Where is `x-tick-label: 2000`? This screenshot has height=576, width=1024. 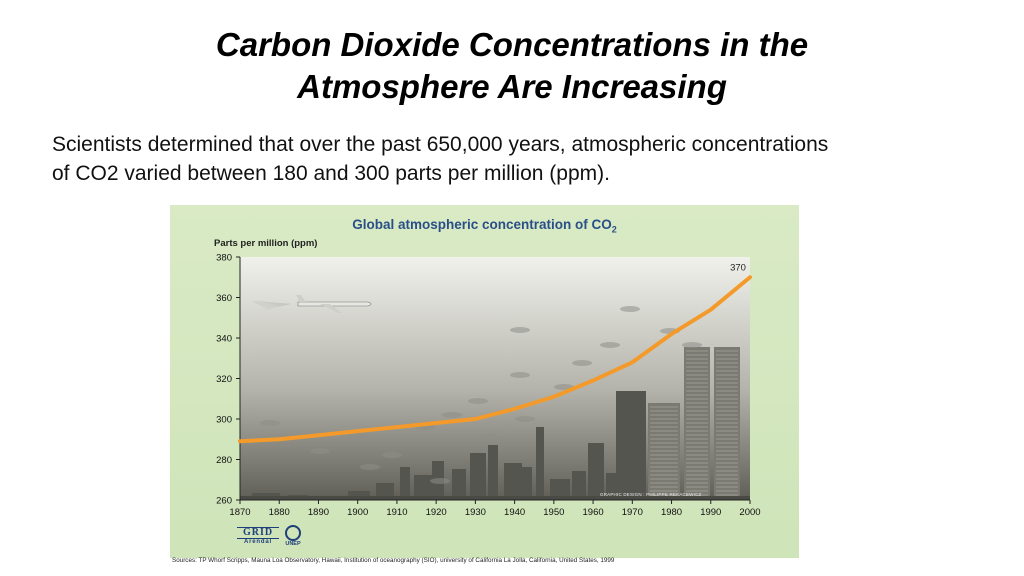 x-tick-label: 2000 is located at coordinates (749, 512).